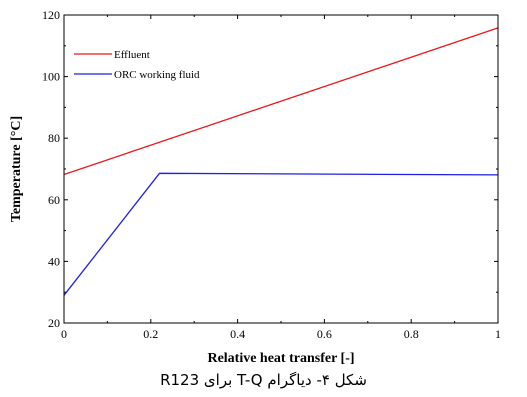 The width and height of the screenshot is (527, 397). What do you see at coordinates (263, 380) in the screenshot?
I see `figure-caption: شکل ۴- دیاگرام T-Q برای R123` at bounding box center [263, 380].